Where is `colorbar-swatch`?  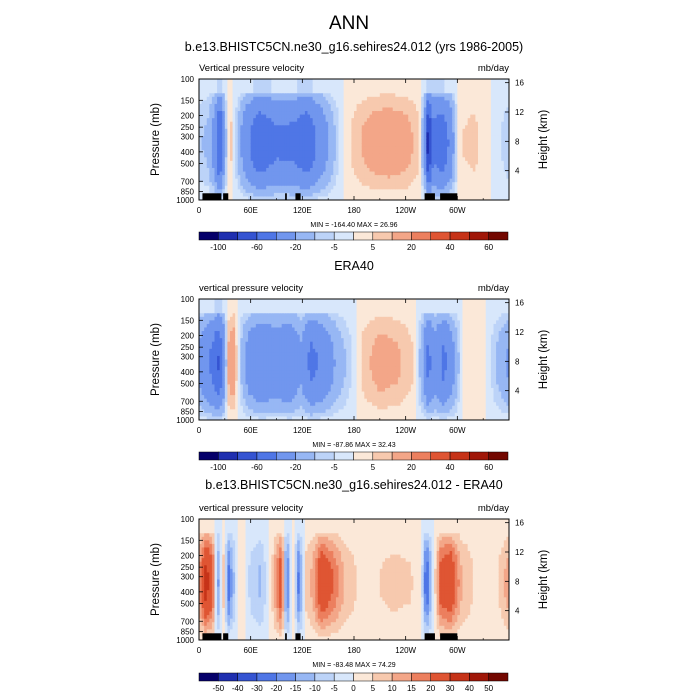
colorbar-swatch is located at coordinates (479, 236).